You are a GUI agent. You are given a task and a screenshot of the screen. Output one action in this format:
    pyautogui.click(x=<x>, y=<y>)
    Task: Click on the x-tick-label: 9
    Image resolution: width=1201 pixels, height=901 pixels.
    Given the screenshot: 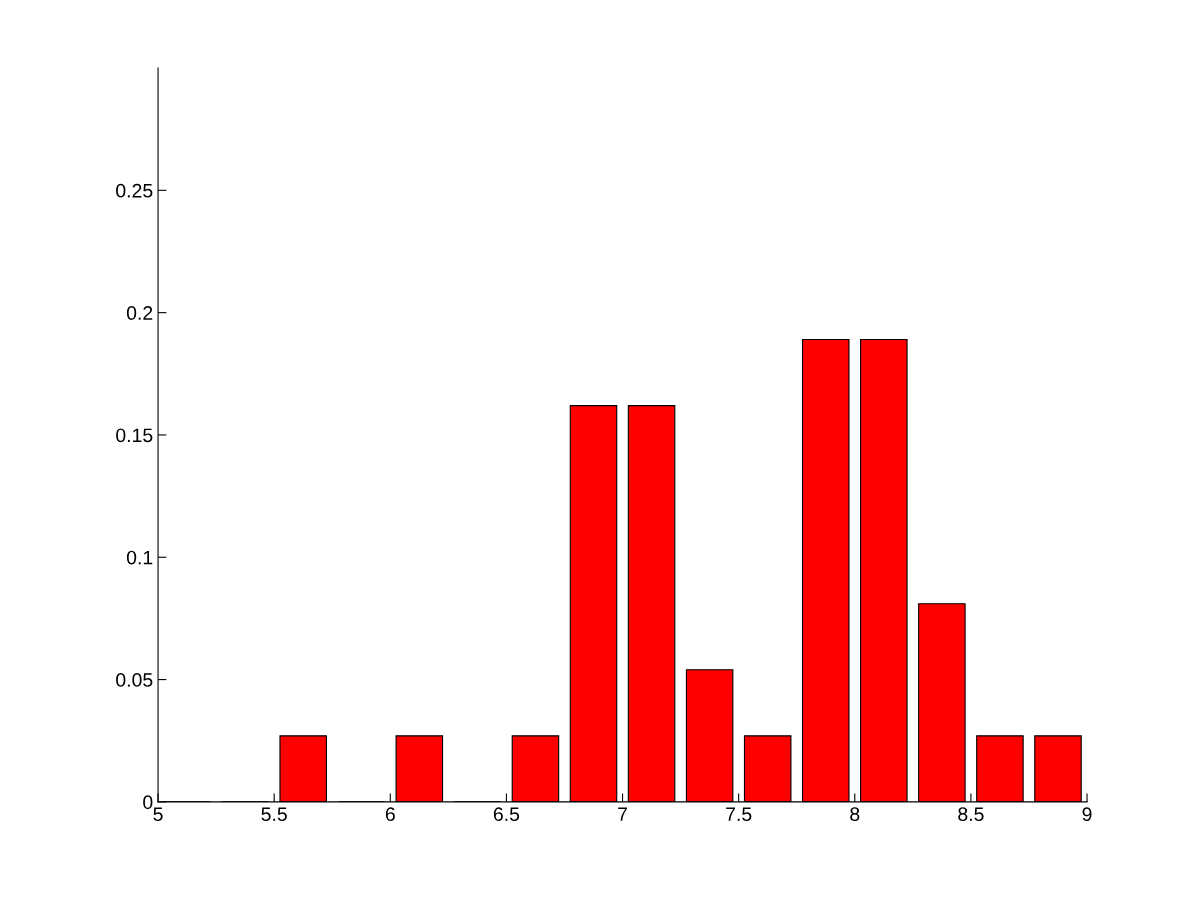 What is the action you would take?
    pyautogui.click(x=1087, y=814)
    